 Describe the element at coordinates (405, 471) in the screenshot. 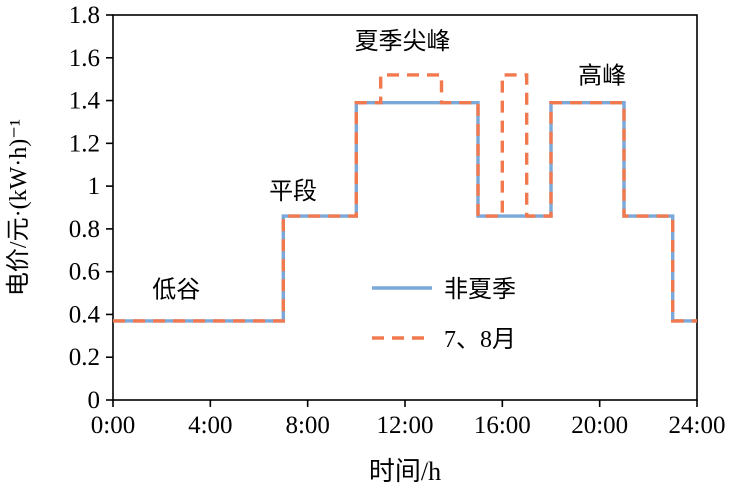

I see `x-axis-label: 时间/h` at that location.